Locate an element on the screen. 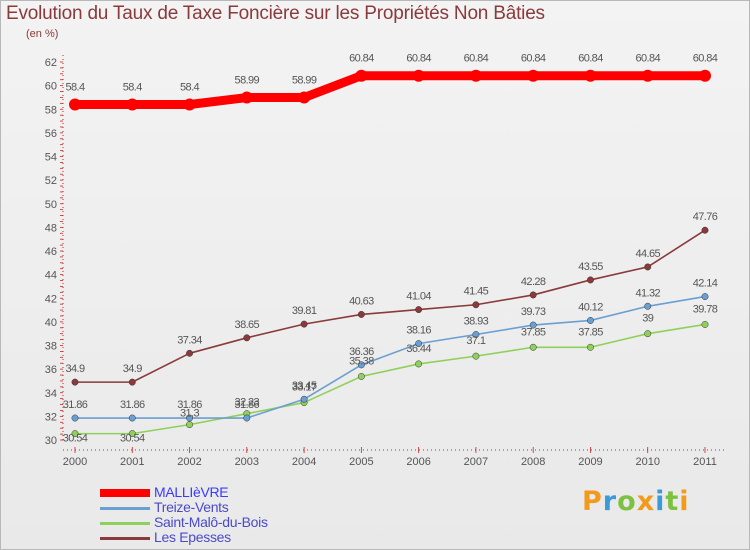 The height and width of the screenshot is (550, 750). x-tick-label: 2003 is located at coordinates (247, 462).